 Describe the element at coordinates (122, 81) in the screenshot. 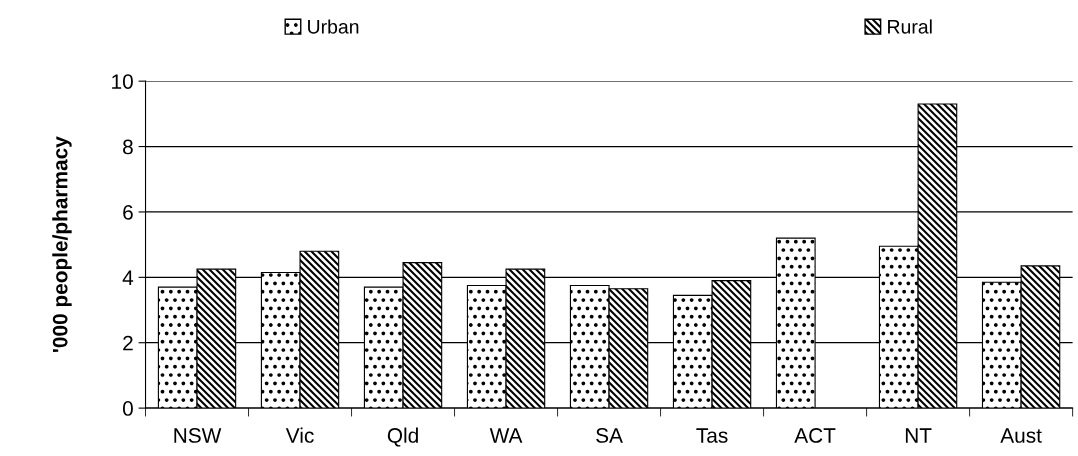

I see `y-tick-label: 10` at that location.